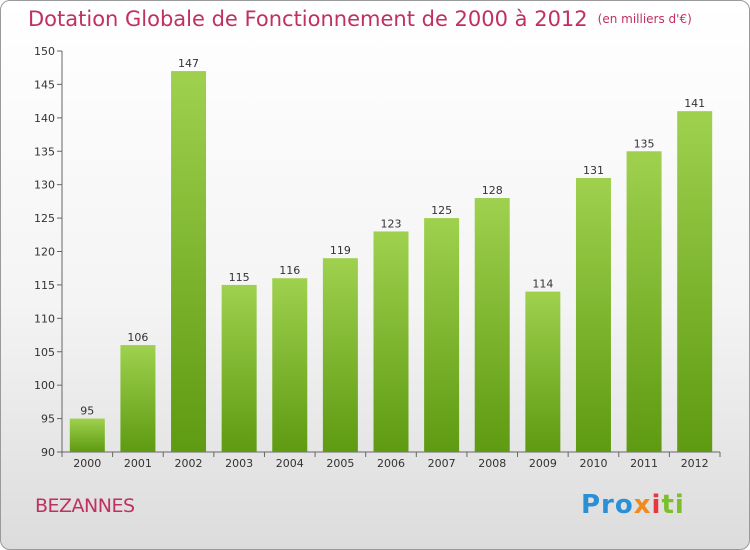  Describe the element at coordinates (44, 51) in the screenshot. I see `y-tick-label: 150` at that location.